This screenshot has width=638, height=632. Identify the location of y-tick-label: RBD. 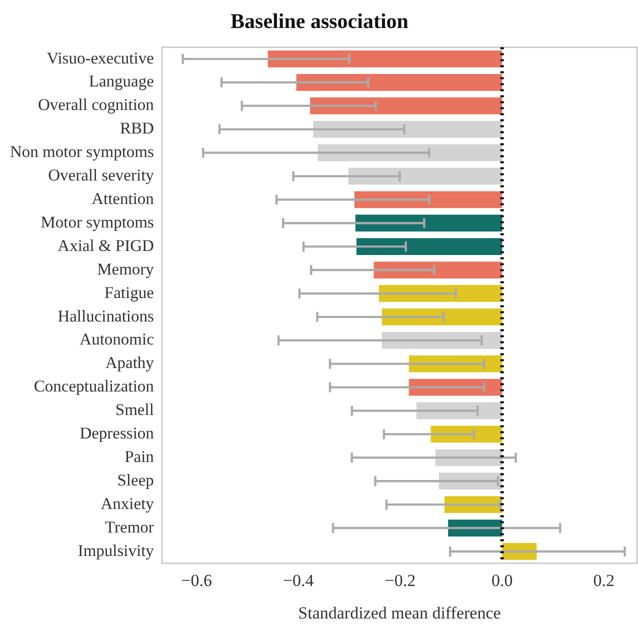
(137, 128).